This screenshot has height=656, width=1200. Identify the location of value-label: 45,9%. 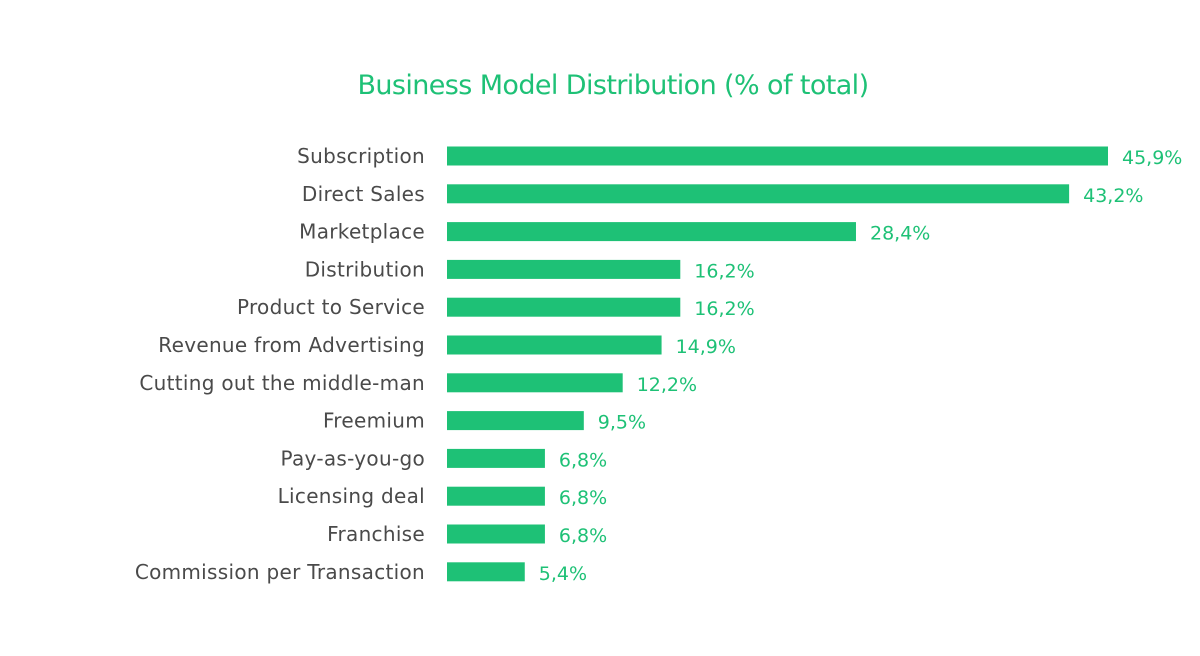
(1152, 158).